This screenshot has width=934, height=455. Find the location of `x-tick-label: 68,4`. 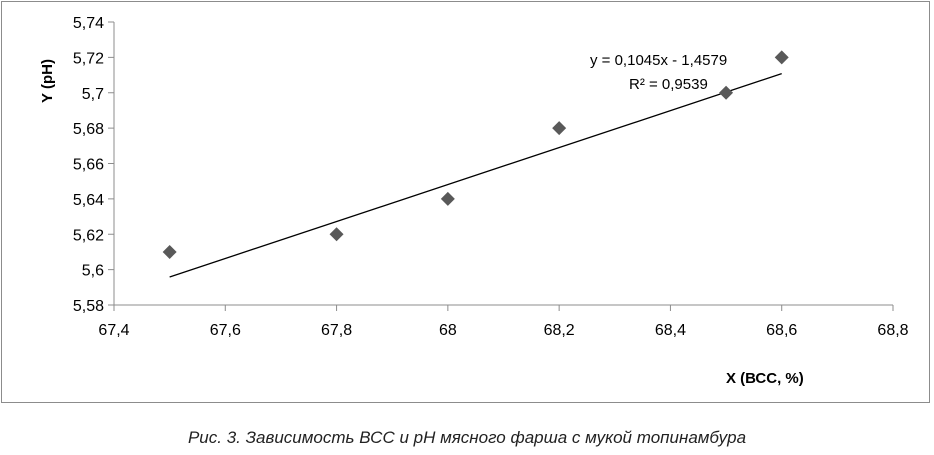

x-tick-label: 68,4 is located at coordinates (670, 330).